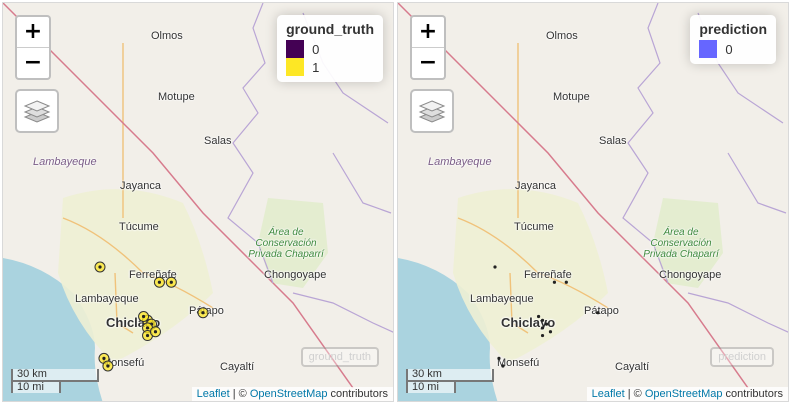  I want to click on minimap-toggle-label: ground_truth, so click(339, 357).